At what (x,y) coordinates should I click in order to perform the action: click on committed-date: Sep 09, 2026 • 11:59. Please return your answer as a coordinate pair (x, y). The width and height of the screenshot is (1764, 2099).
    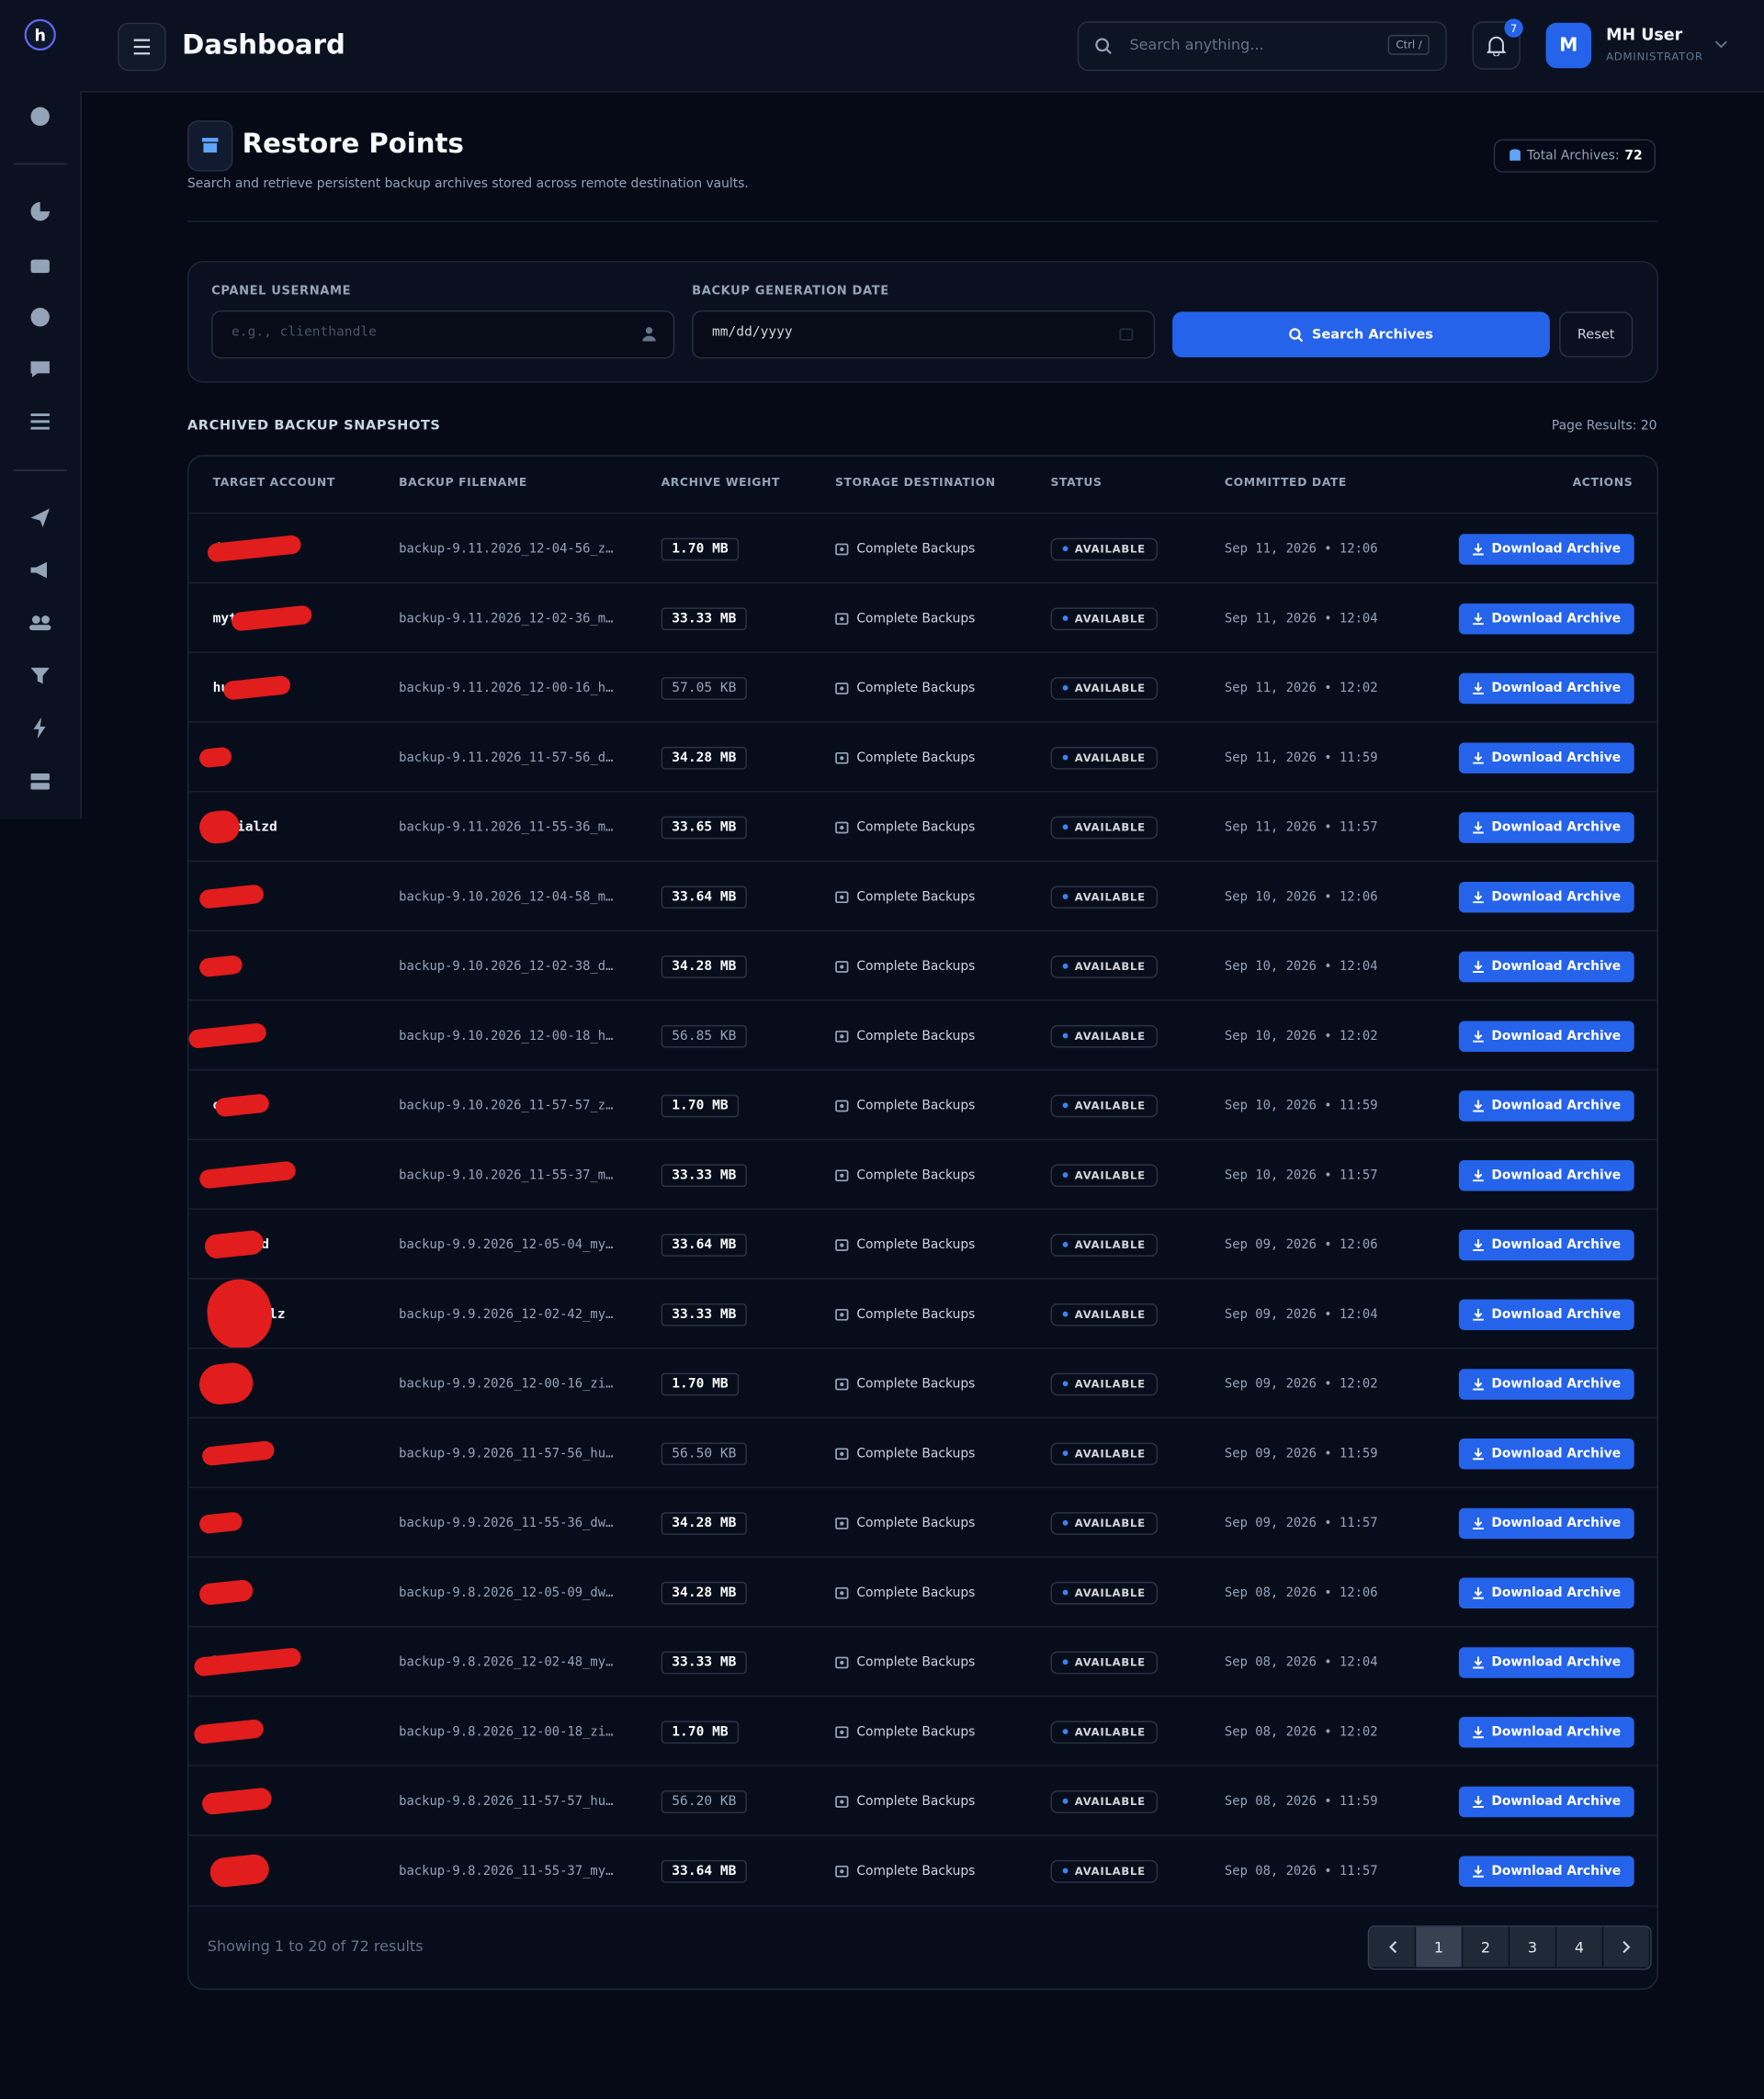
    Looking at the image, I should click on (1301, 1453).